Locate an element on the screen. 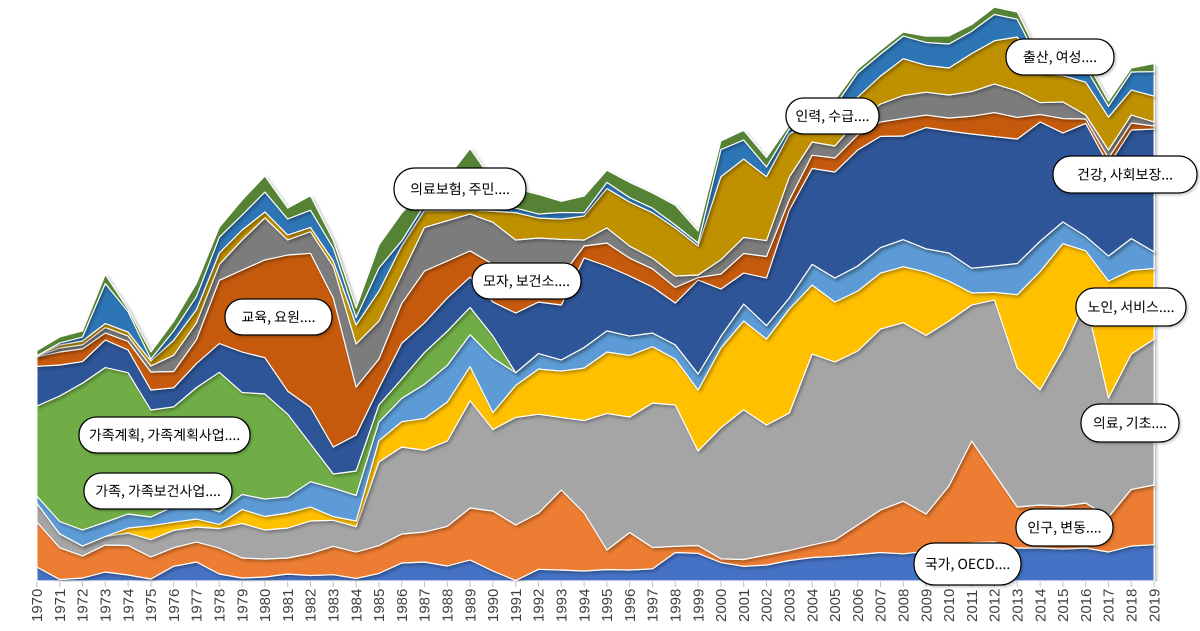 The width and height of the screenshot is (1200, 631). svg-text: 1989 is located at coordinates (470, 605).